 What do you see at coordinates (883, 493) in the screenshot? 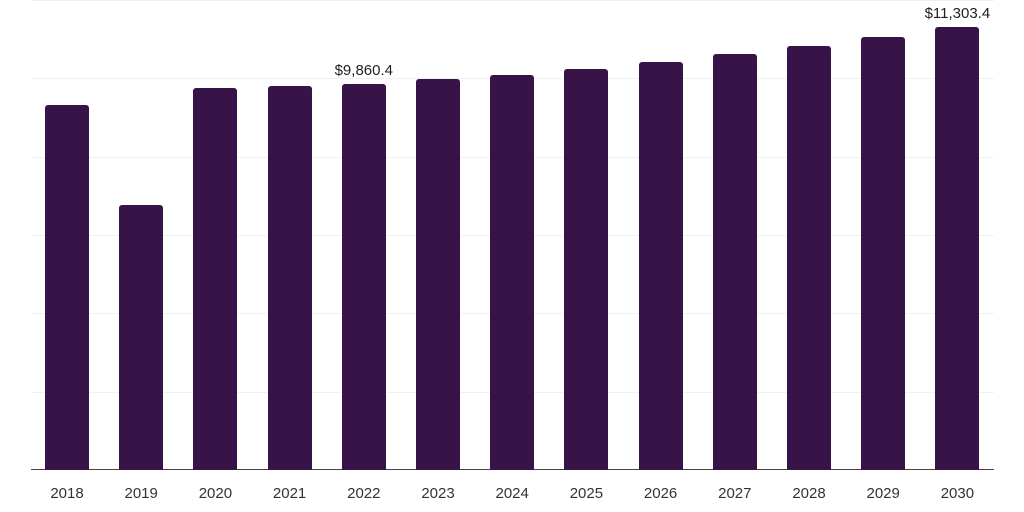
I see `x-tick-label: 2029` at bounding box center [883, 493].